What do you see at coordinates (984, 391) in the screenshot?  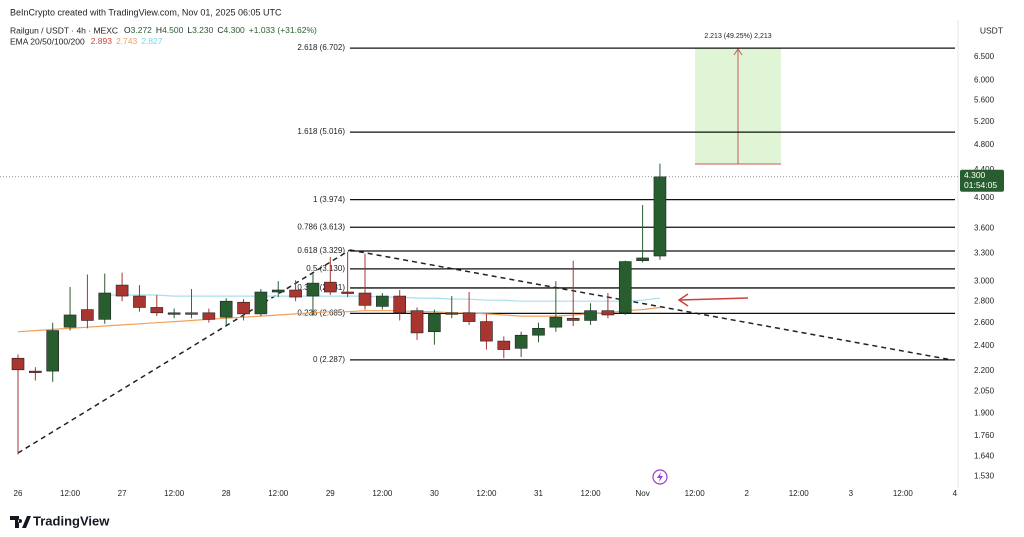 I see `y-tick-label: 2.050` at bounding box center [984, 391].